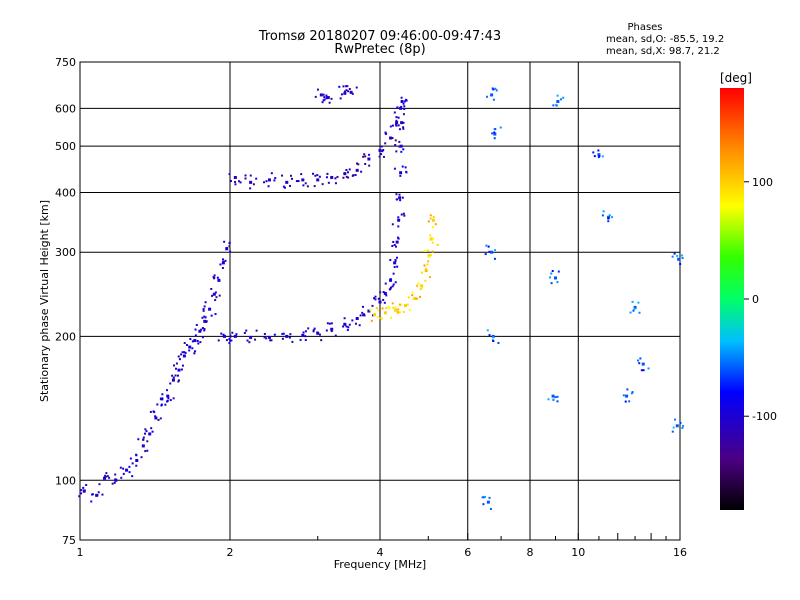  Describe the element at coordinates (762, 182) in the screenshot. I see `colorbar-tick-label: 100` at that location.